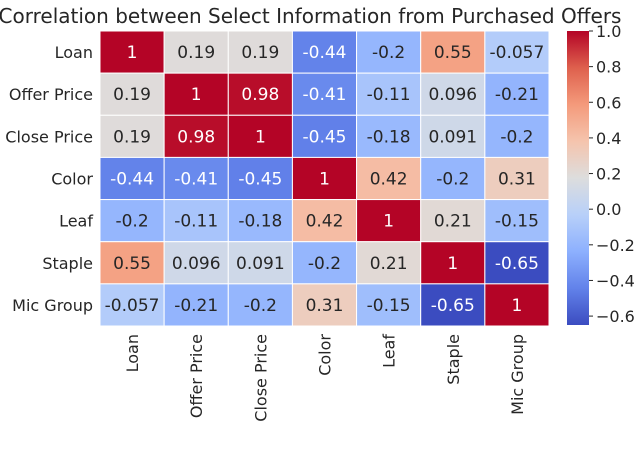  What do you see at coordinates (608, 31) in the screenshot?
I see `colorbar-tick-label: 1.0` at bounding box center [608, 31].